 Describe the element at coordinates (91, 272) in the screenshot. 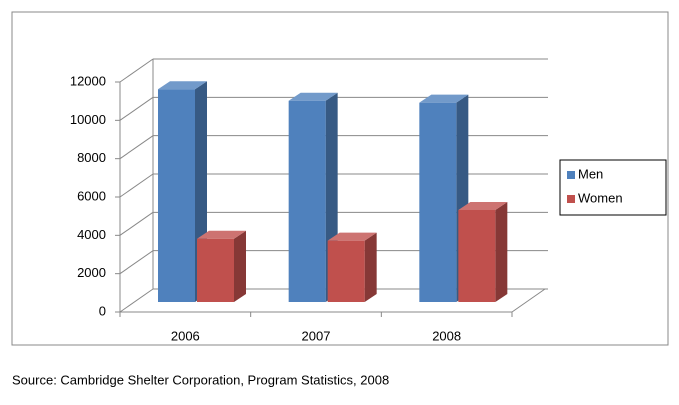

I see `y-tick-label: 2000` at that location.